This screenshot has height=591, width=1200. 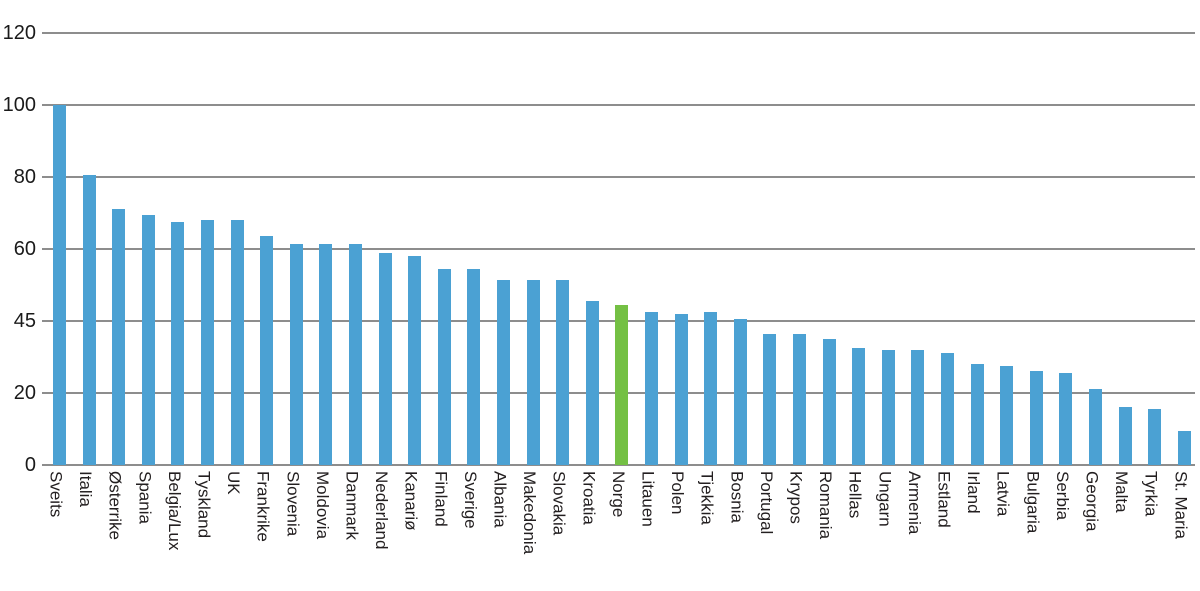 I want to click on x-axis-label: Kanariø, so click(x=411, y=501).